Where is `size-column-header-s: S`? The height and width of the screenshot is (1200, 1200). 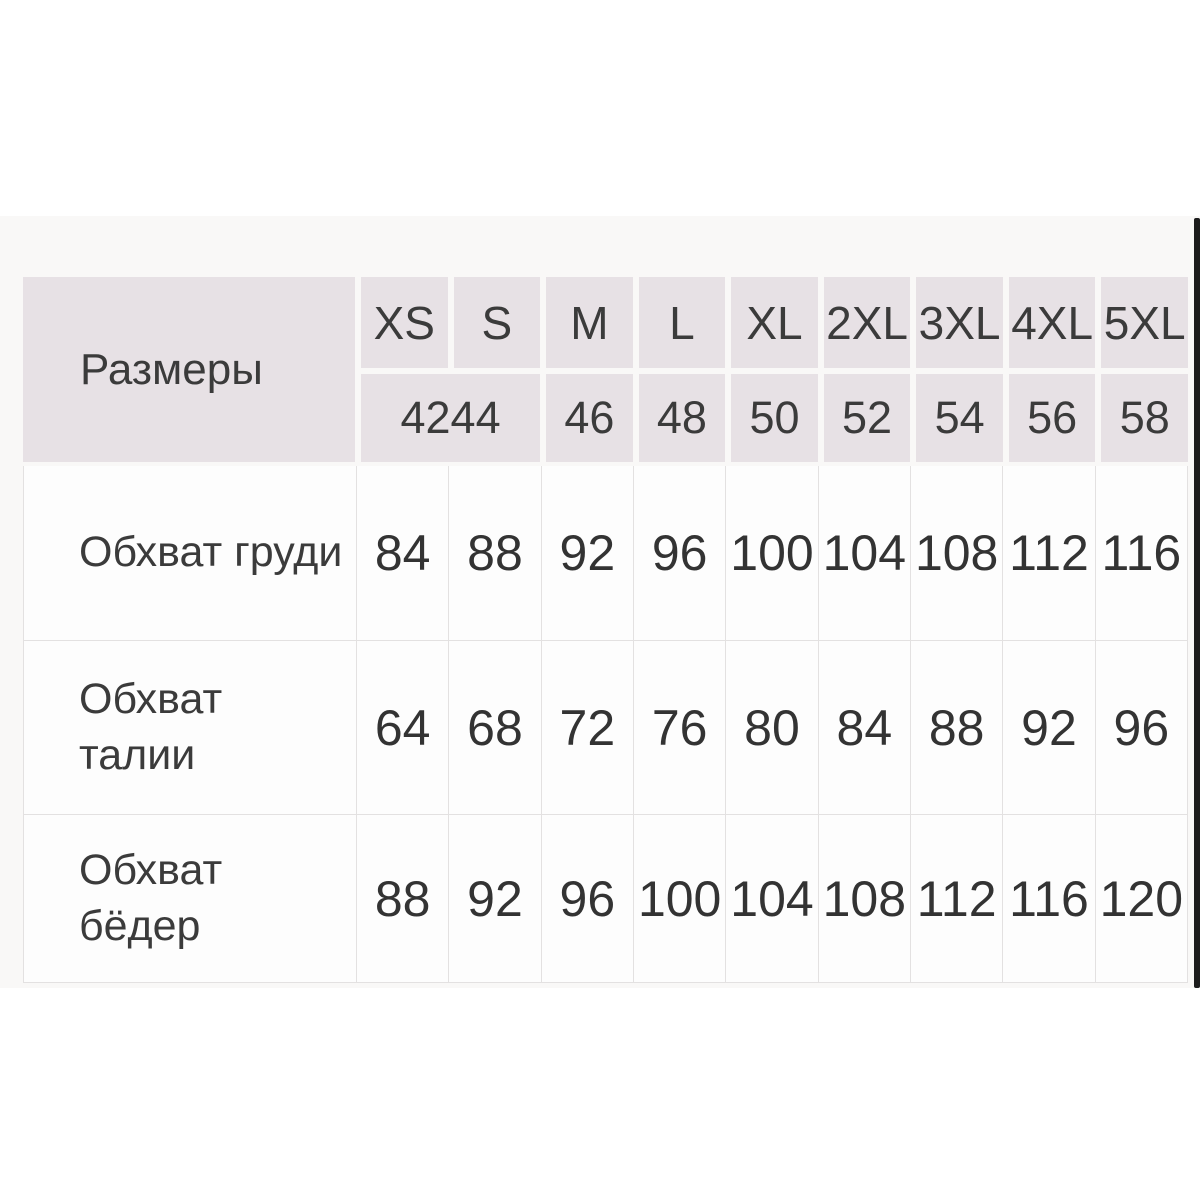 size-column-header-s: S is located at coordinates (497, 322).